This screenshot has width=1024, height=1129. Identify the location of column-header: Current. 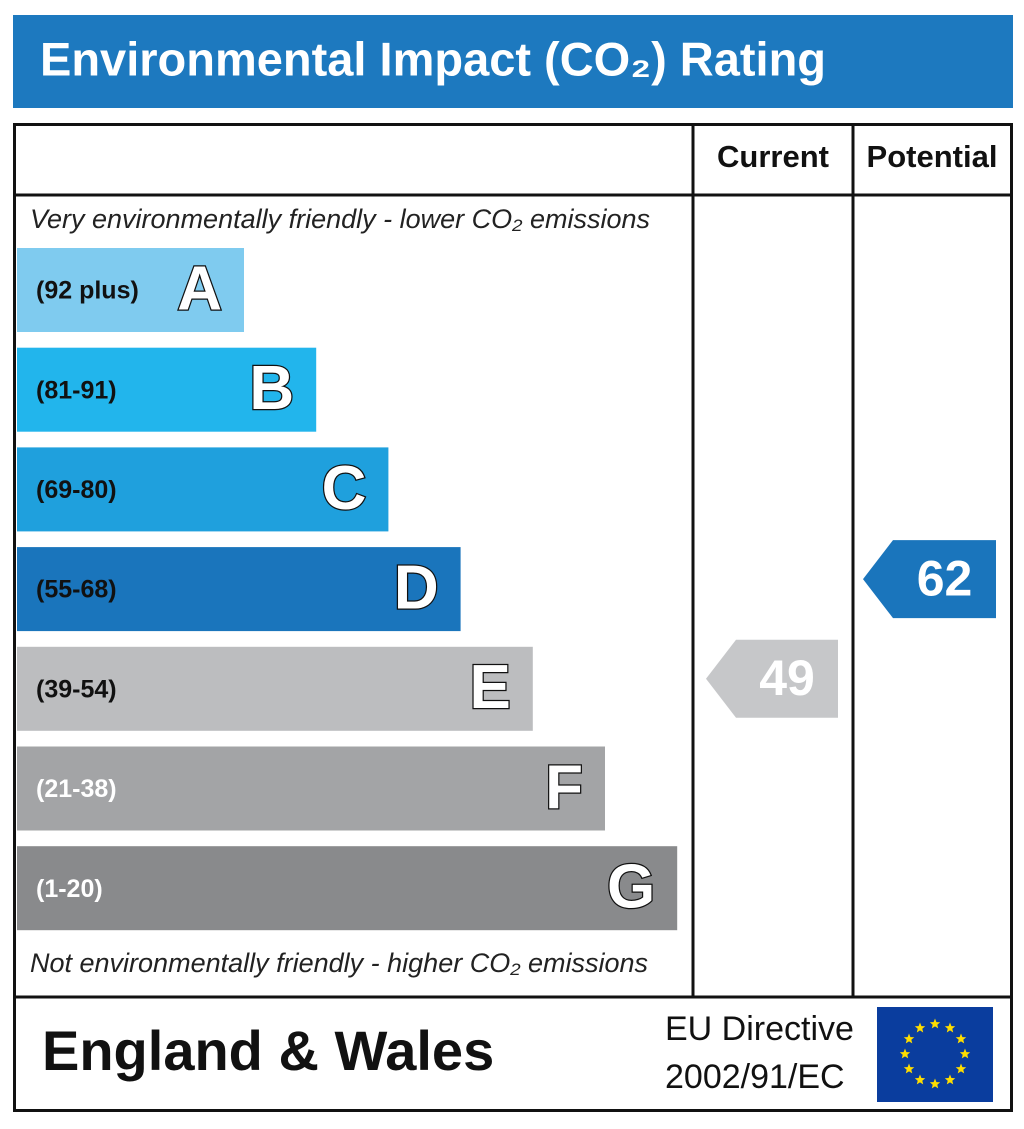
(773, 156).